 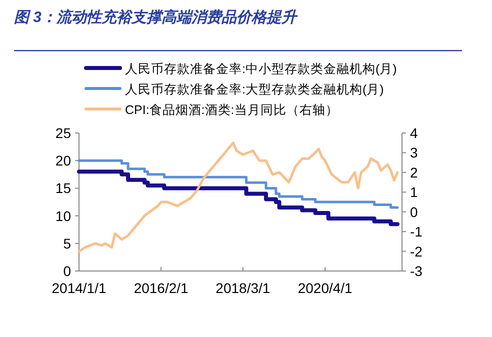 I want to click on y-tick-label: 0, so click(x=67, y=271).